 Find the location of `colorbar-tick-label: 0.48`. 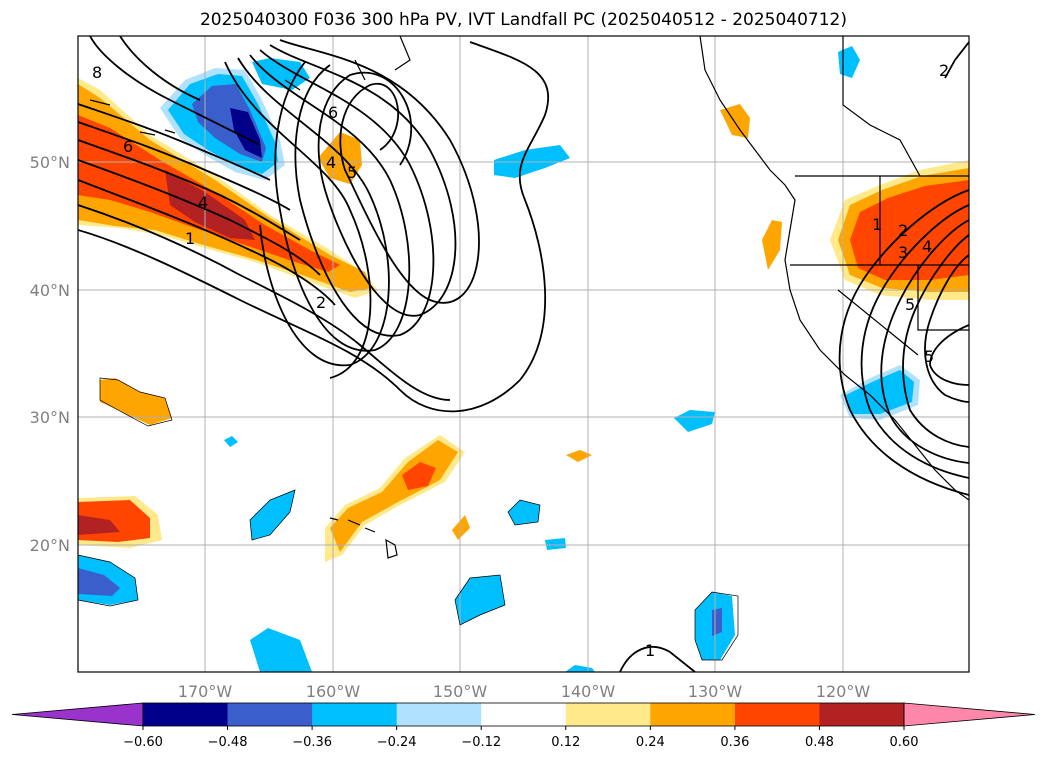

colorbar-tick-label: 0.48 is located at coordinates (819, 742).